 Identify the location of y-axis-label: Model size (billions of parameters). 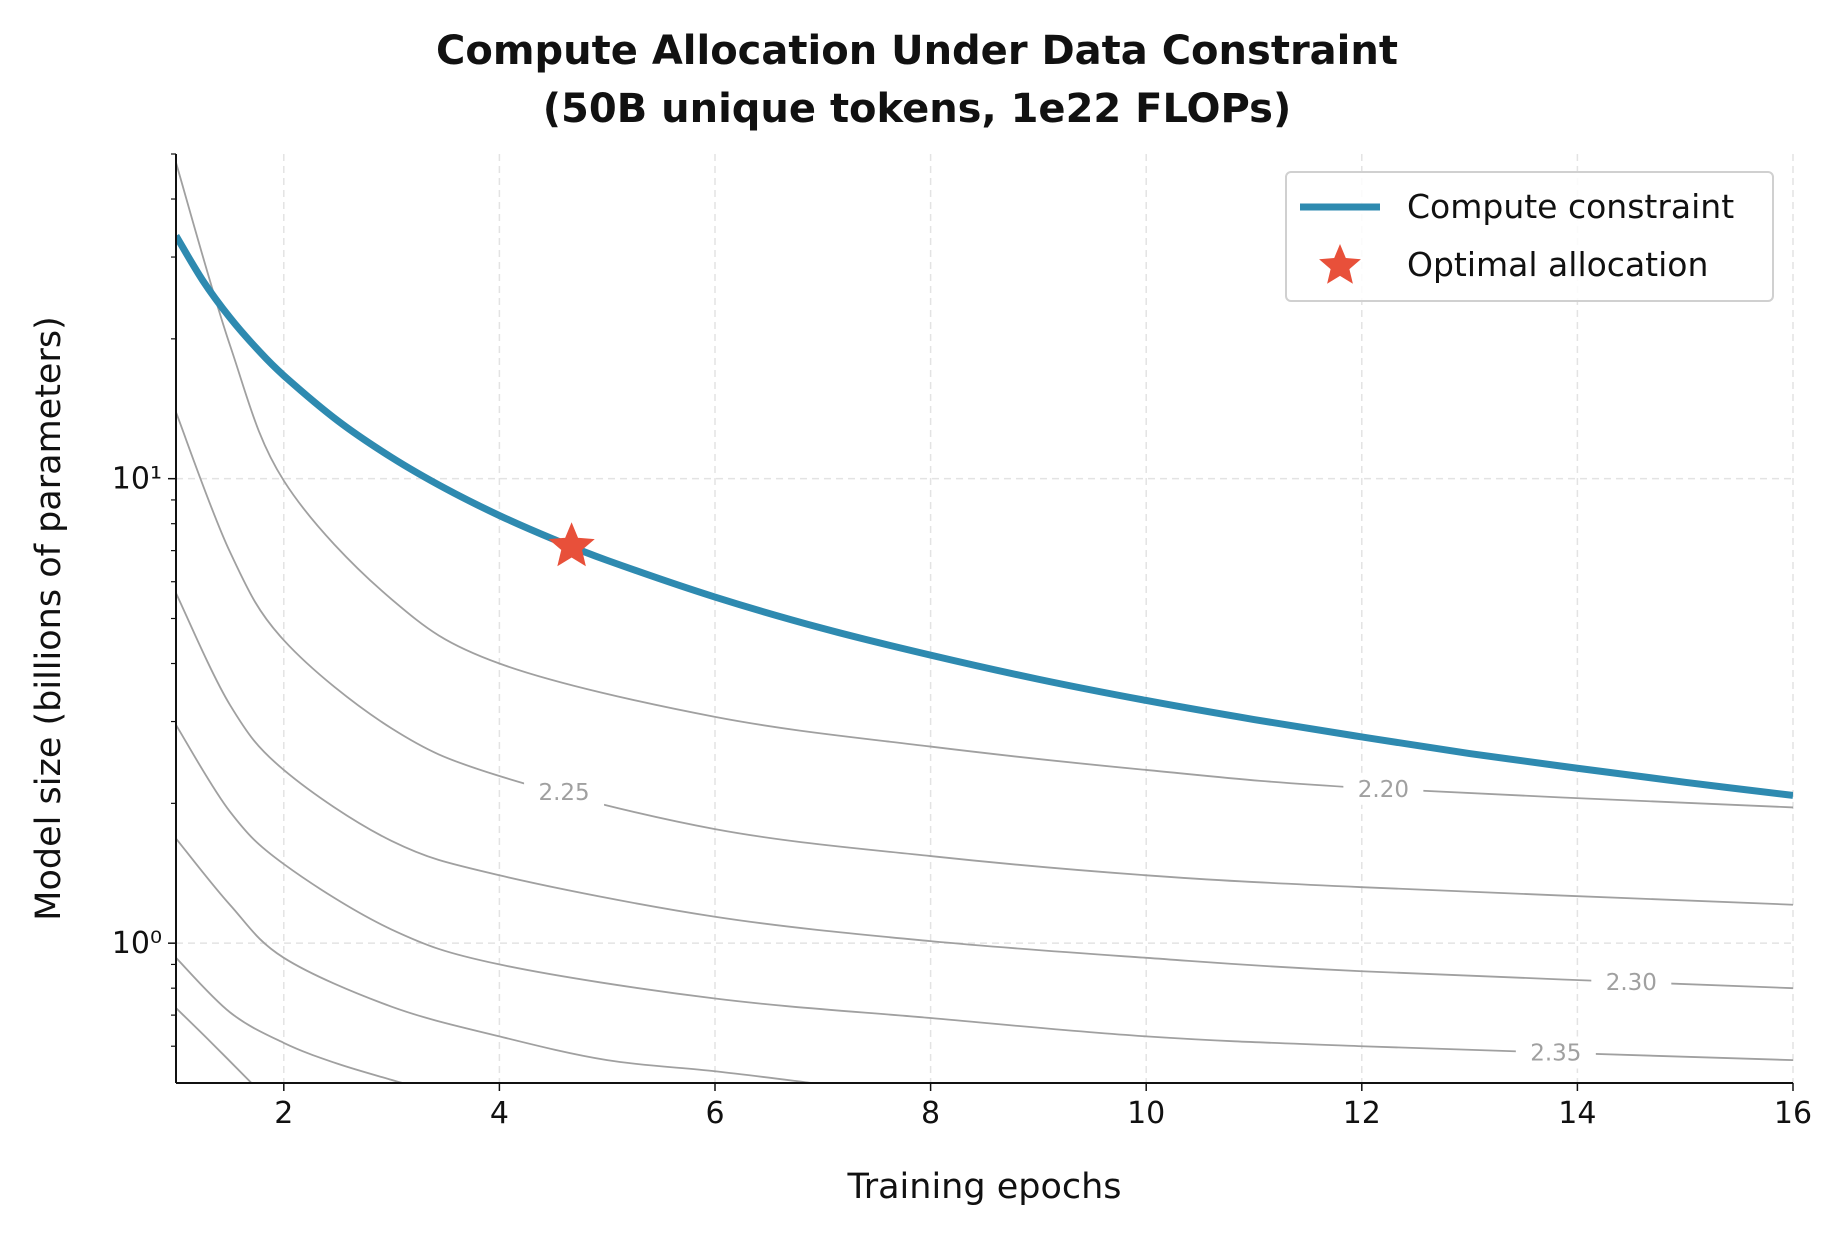
(49, 618).